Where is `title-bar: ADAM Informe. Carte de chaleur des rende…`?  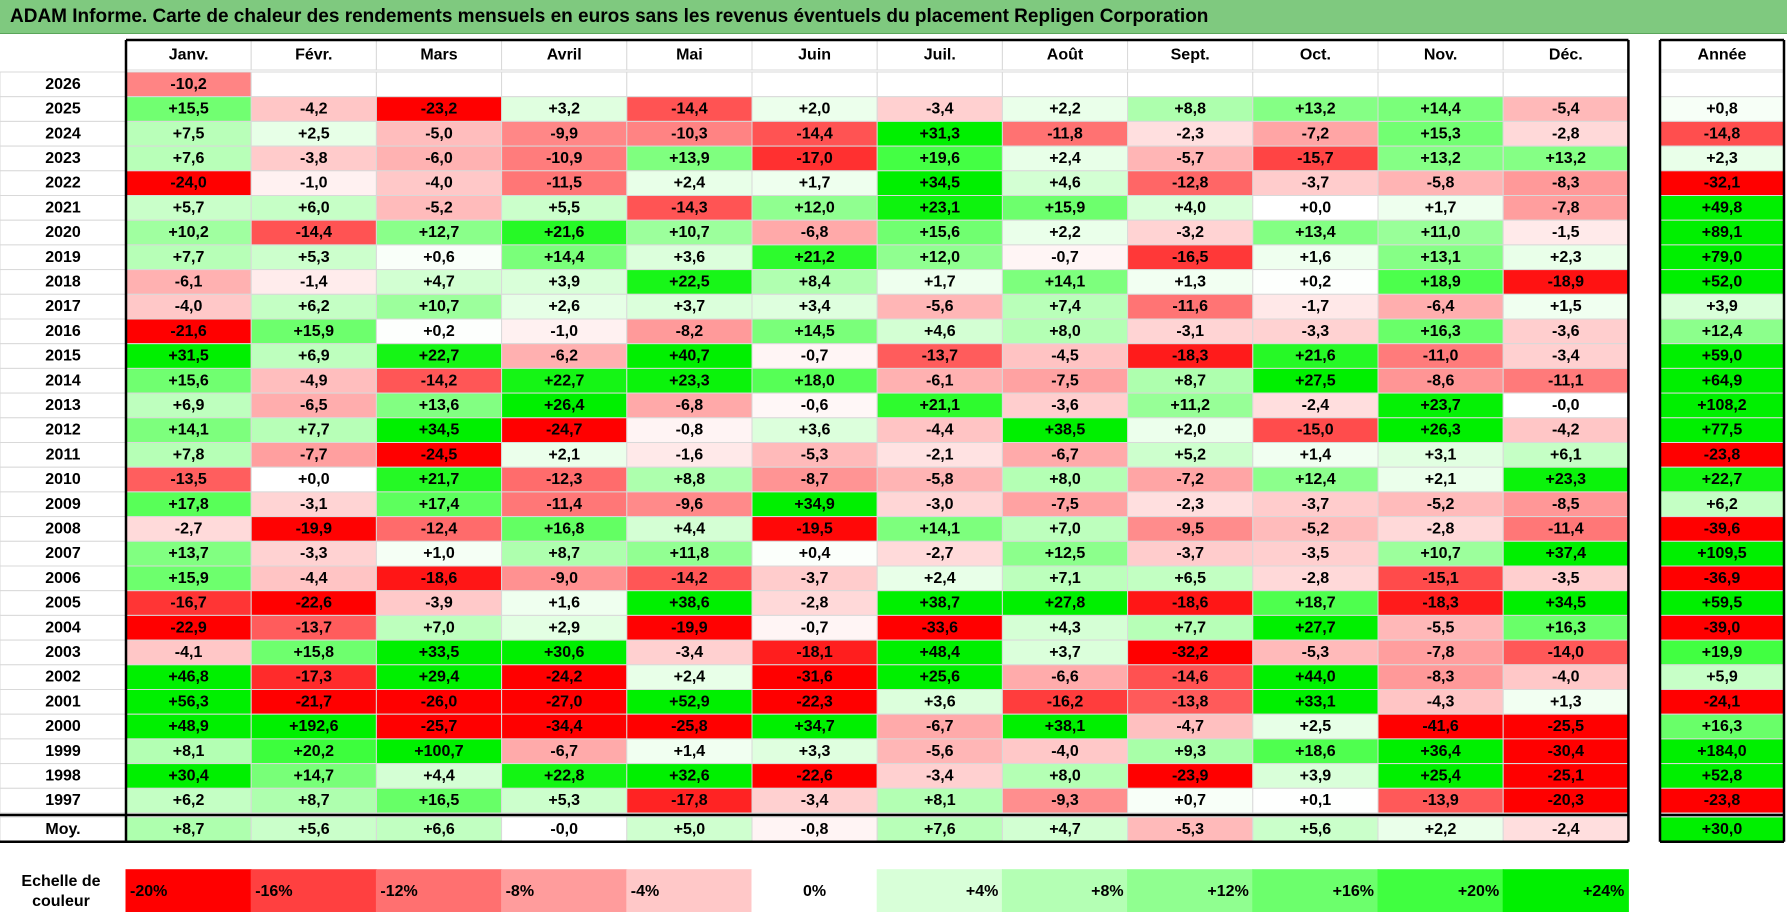
title-bar: ADAM Informe. Carte de chaleur des rende… is located at coordinates (893, 17).